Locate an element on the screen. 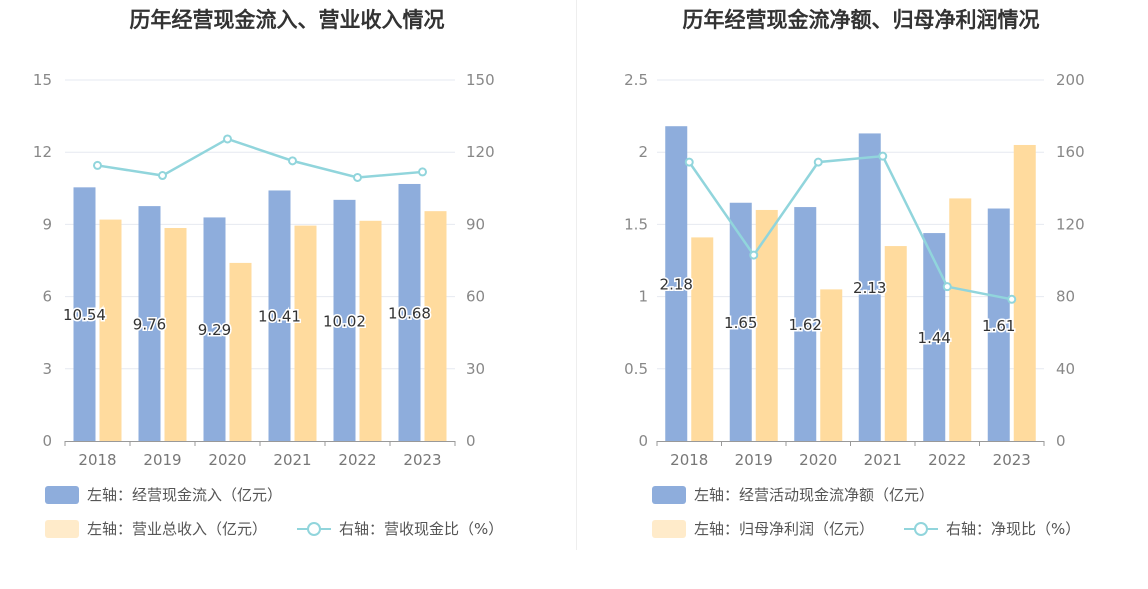 The image size is (1148, 589). y-right-tick-label: 40 is located at coordinates (1065, 369).